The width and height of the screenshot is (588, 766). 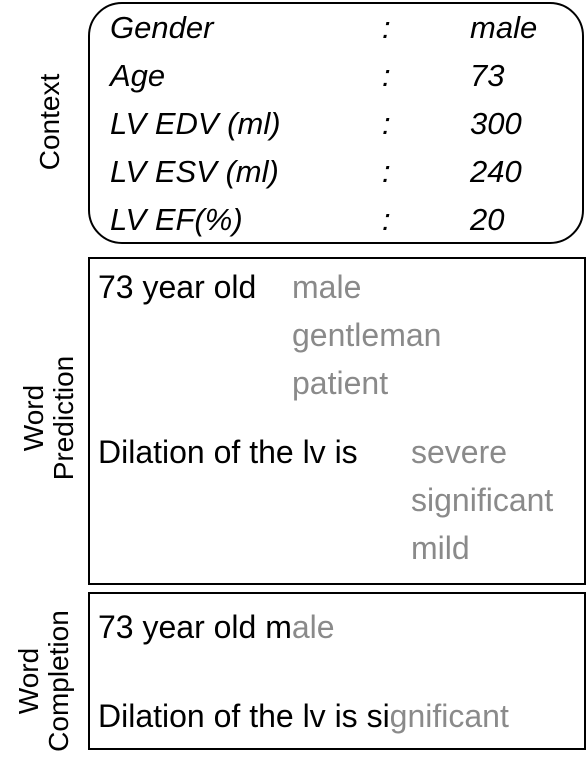 I want to click on prediction-prefix-2: Dilation of the lv is, so click(x=228, y=452).